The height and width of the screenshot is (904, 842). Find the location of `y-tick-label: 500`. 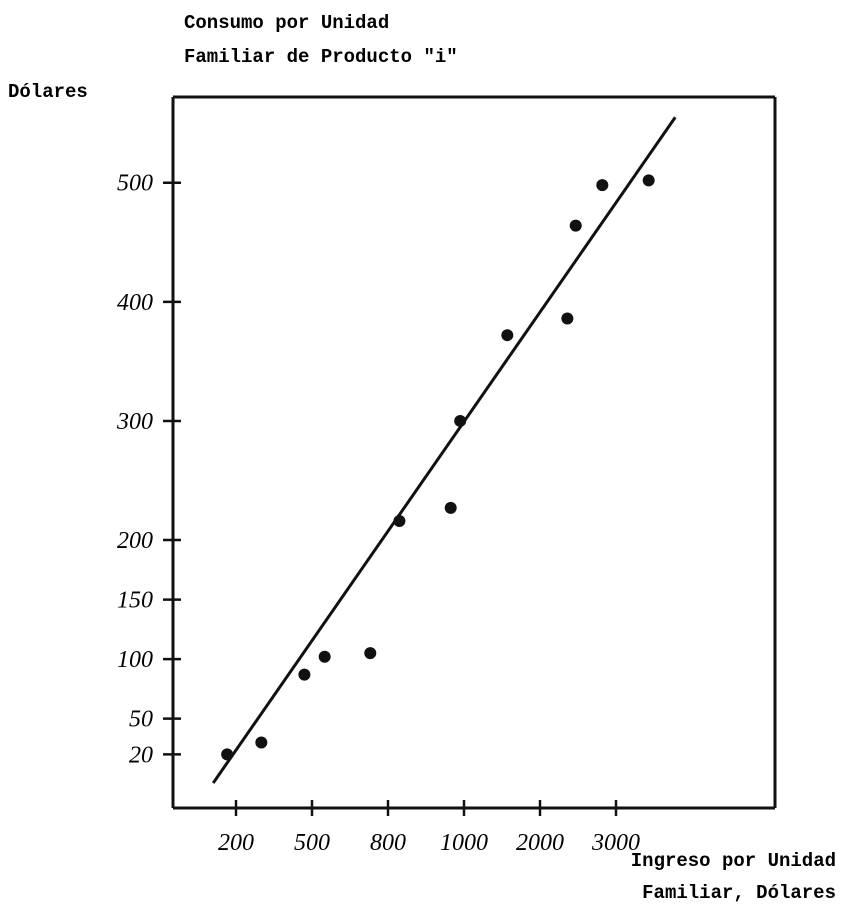

y-tick-label: 500 is located at coordinates (135, 184).